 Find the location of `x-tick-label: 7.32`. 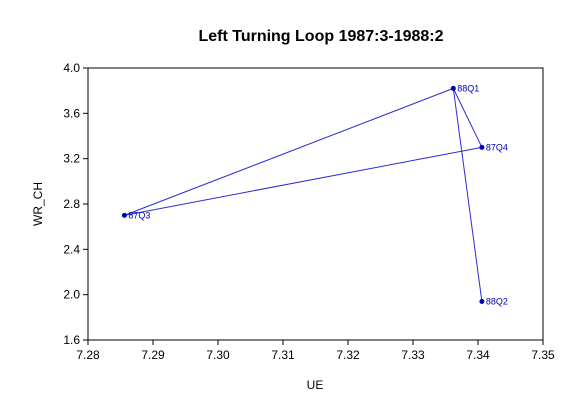

x-tick-label: 7.32 is located at coordinates (348, 355).